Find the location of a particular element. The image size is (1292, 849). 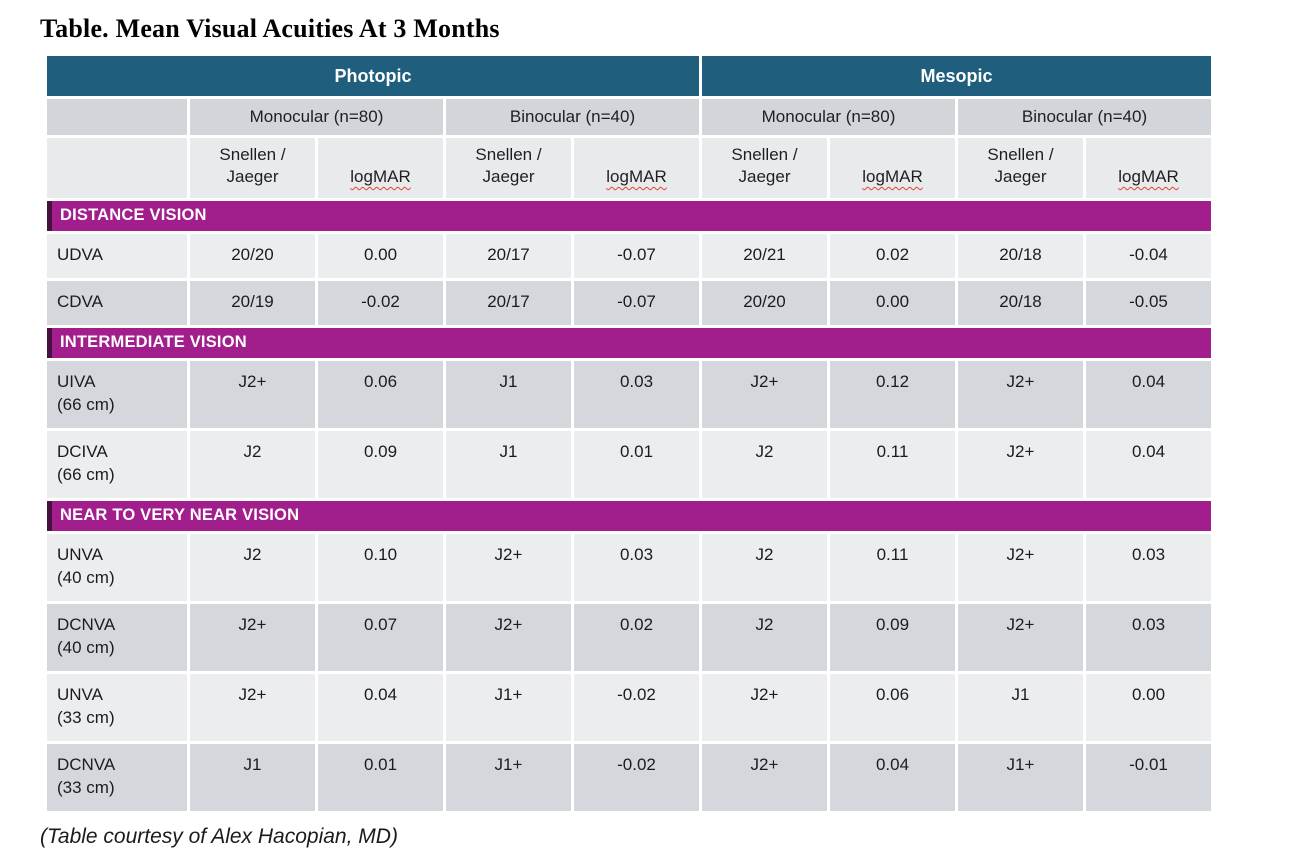

header-photopic-binocular: Binocular (n=40) is located at coordinates (572, 117).